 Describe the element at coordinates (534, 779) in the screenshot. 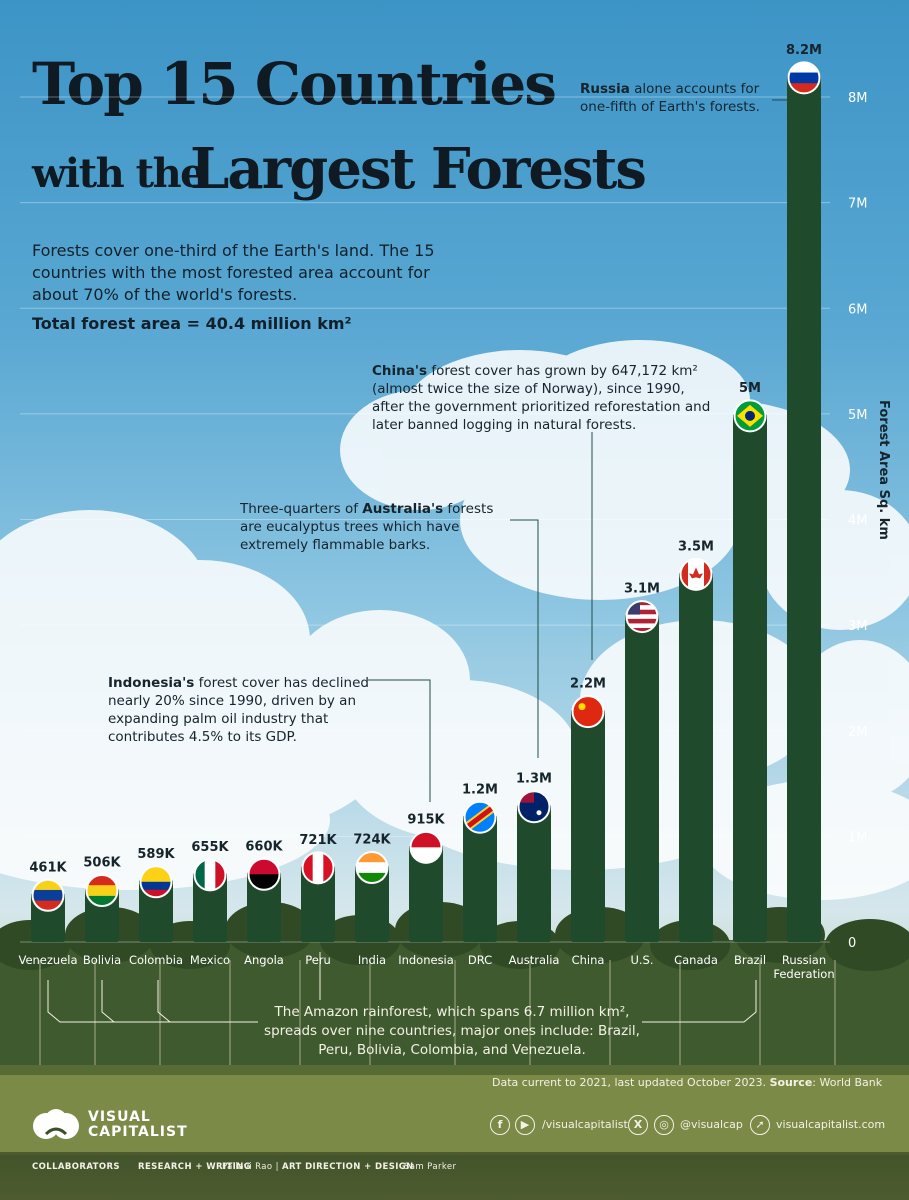

I see `value-label-australia: 1.3M` at that location.